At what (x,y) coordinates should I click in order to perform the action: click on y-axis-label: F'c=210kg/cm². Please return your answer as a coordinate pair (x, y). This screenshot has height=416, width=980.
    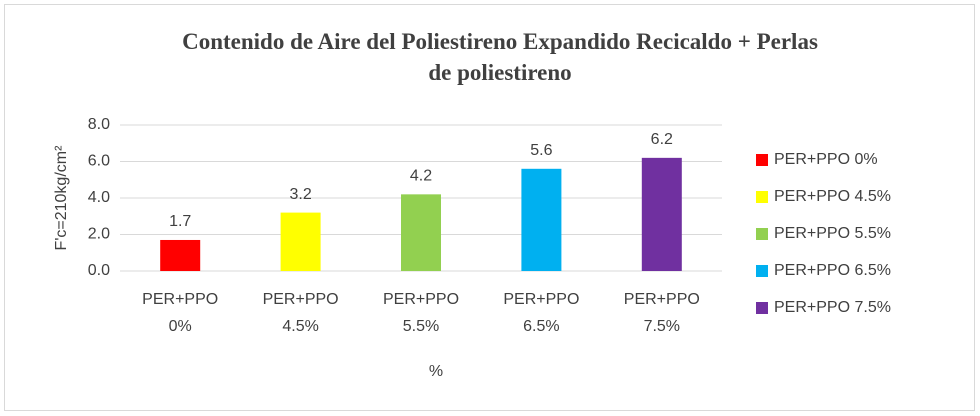
    Looking at the image, I should click on (61, 198).